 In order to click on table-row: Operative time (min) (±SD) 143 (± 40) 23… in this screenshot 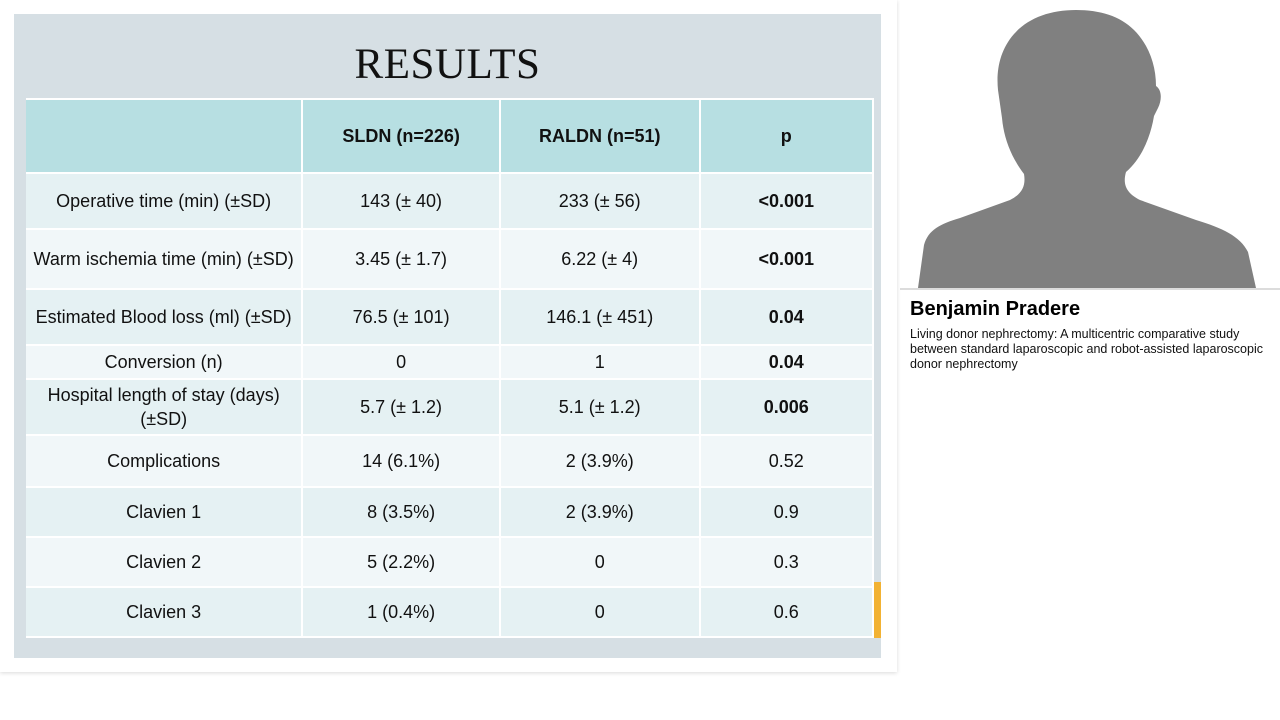, I will do `click(450, 201)`.